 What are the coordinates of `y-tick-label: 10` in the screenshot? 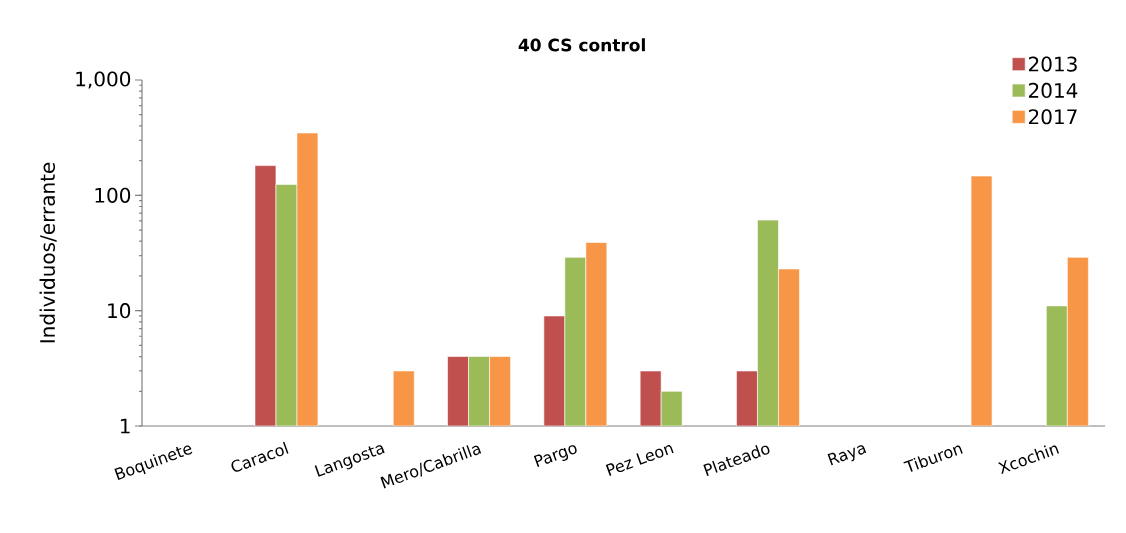 It's located at (119, 311).